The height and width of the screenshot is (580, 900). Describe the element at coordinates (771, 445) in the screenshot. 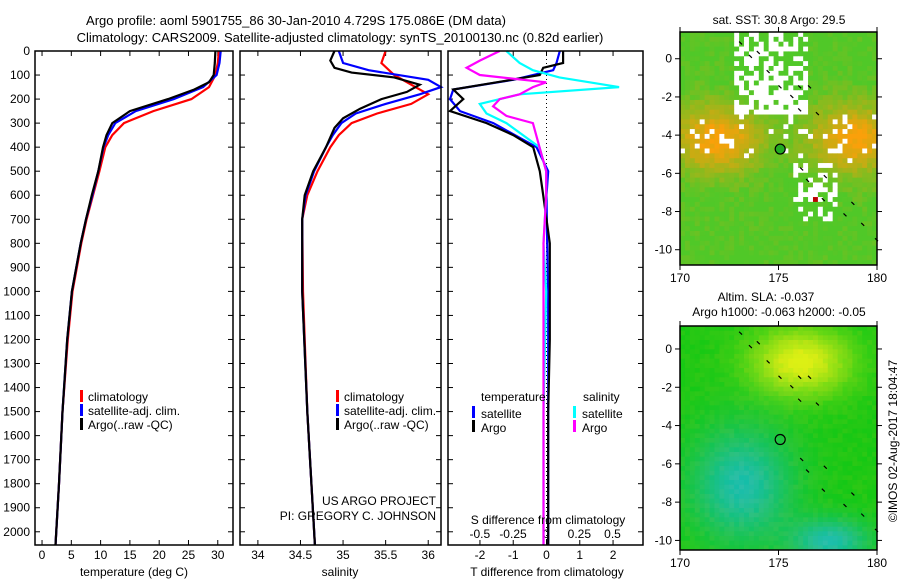

I see `sla-map-panel: 170 175 1800-2-4-6-8-10` at that location.